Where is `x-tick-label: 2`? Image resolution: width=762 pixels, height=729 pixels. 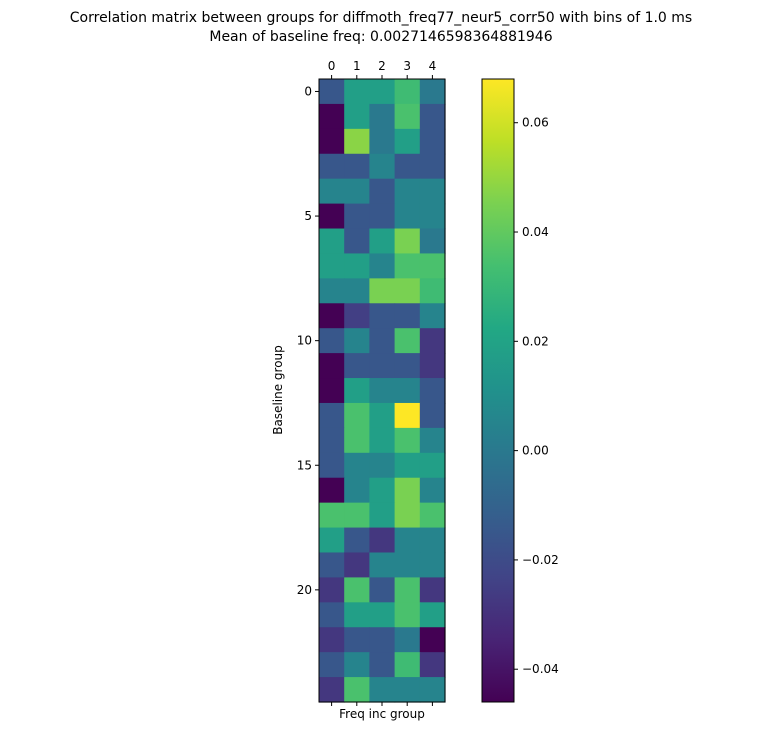 x-tick-label: 2 is located at coordinates (382, 66).